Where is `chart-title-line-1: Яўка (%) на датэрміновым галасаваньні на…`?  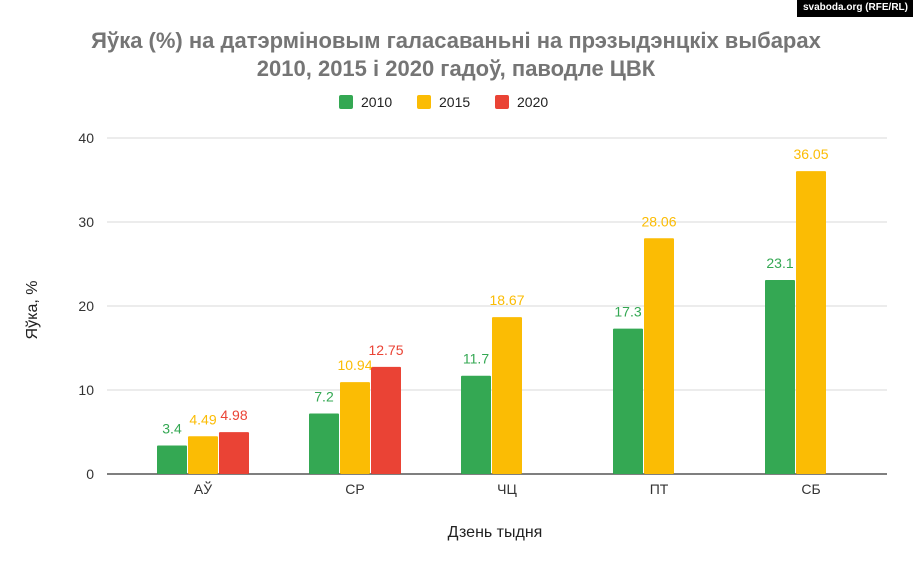
chart-title-line-1: Яўка (%) на датэрміновым галасаваньні на… is located at coordinates (456, 40).